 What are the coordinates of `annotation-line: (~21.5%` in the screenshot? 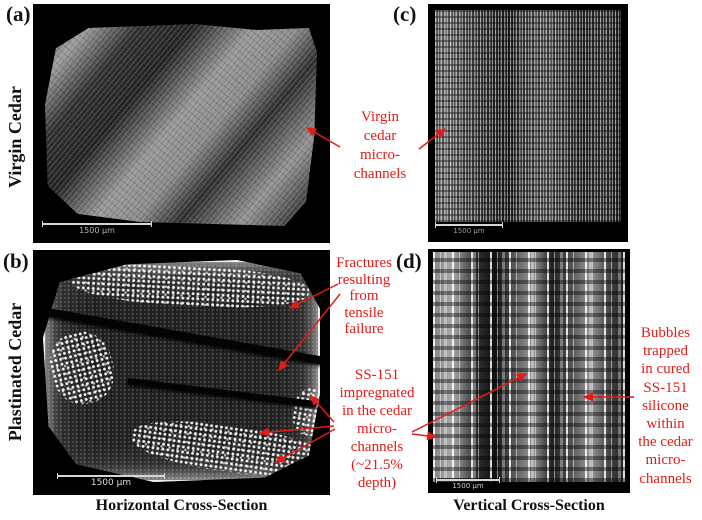 It's located at (377, 465).